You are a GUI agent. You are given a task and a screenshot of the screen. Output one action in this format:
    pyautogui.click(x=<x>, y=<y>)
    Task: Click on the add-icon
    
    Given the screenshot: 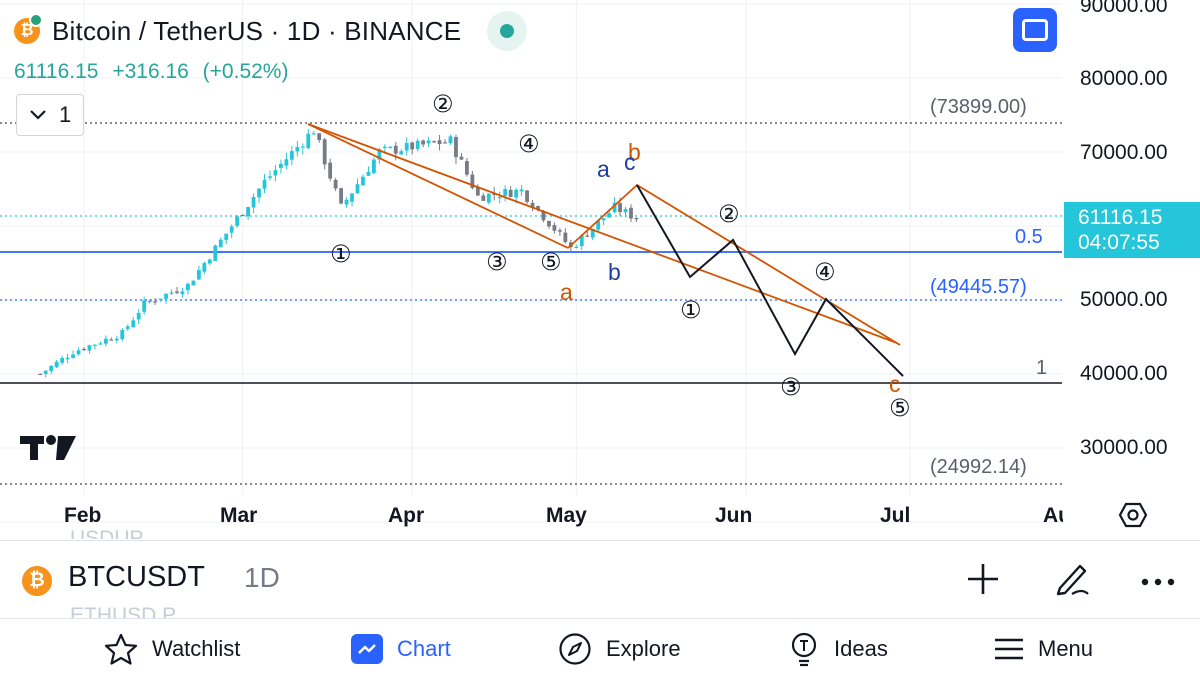 What is the action you would take?
    pyautogui.click(x=983, y=581)
    